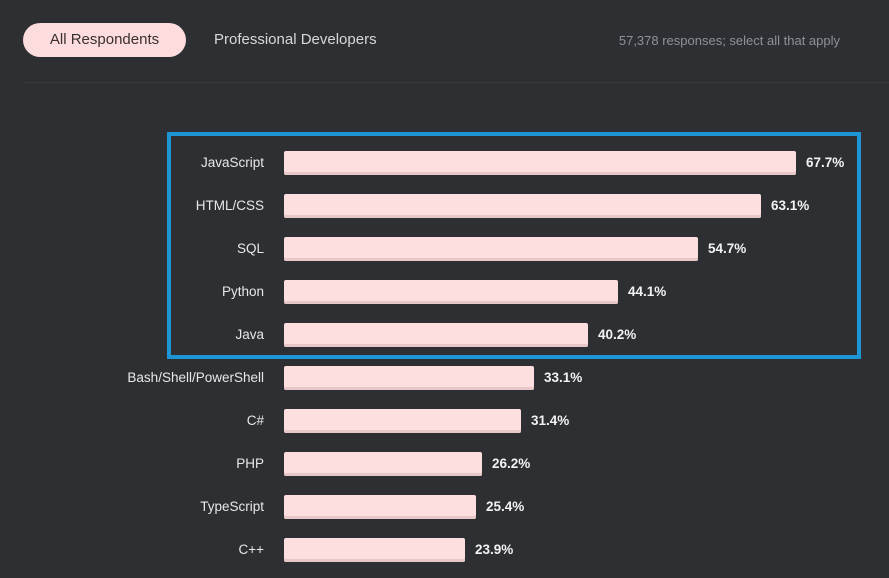  I want to click on bar-value: 26.2%, so click(511, 463).